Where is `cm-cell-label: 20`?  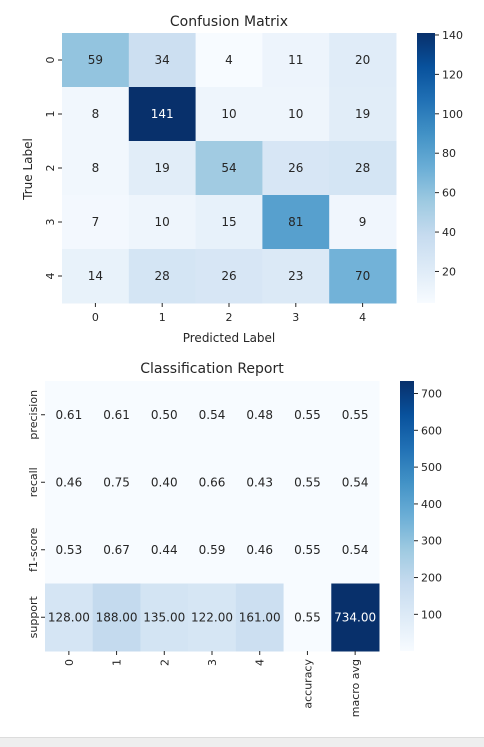 cm-cell-label: 20 is located at coordinates (362, 60).